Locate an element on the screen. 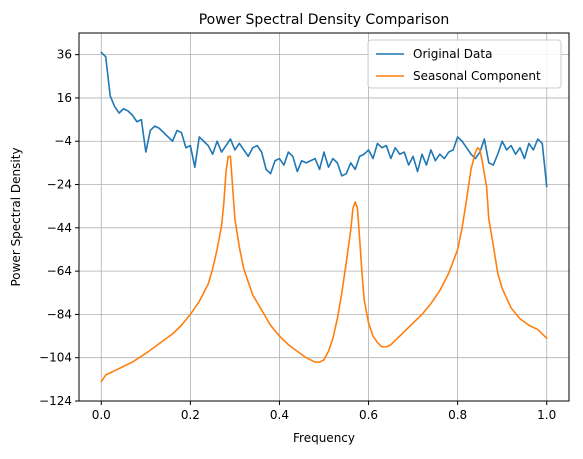 This screenshot has height=459, width=583. y-axis-ticks: 36 16 −4 −24 −44 −64 −84 −104 −124 is located at coordinates (59, 228).